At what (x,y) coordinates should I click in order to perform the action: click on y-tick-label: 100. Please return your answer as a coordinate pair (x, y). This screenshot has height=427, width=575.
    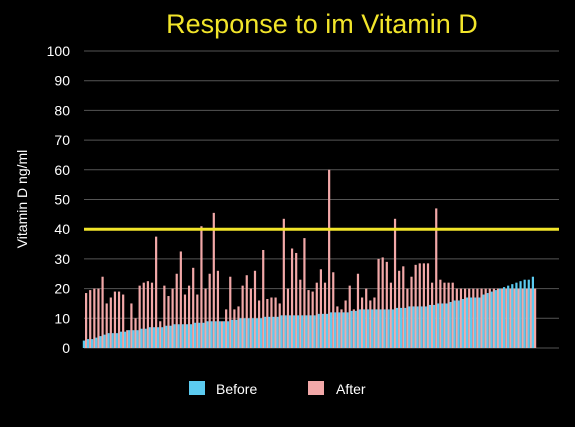
    Looking at the image, I should click on (59, 51).